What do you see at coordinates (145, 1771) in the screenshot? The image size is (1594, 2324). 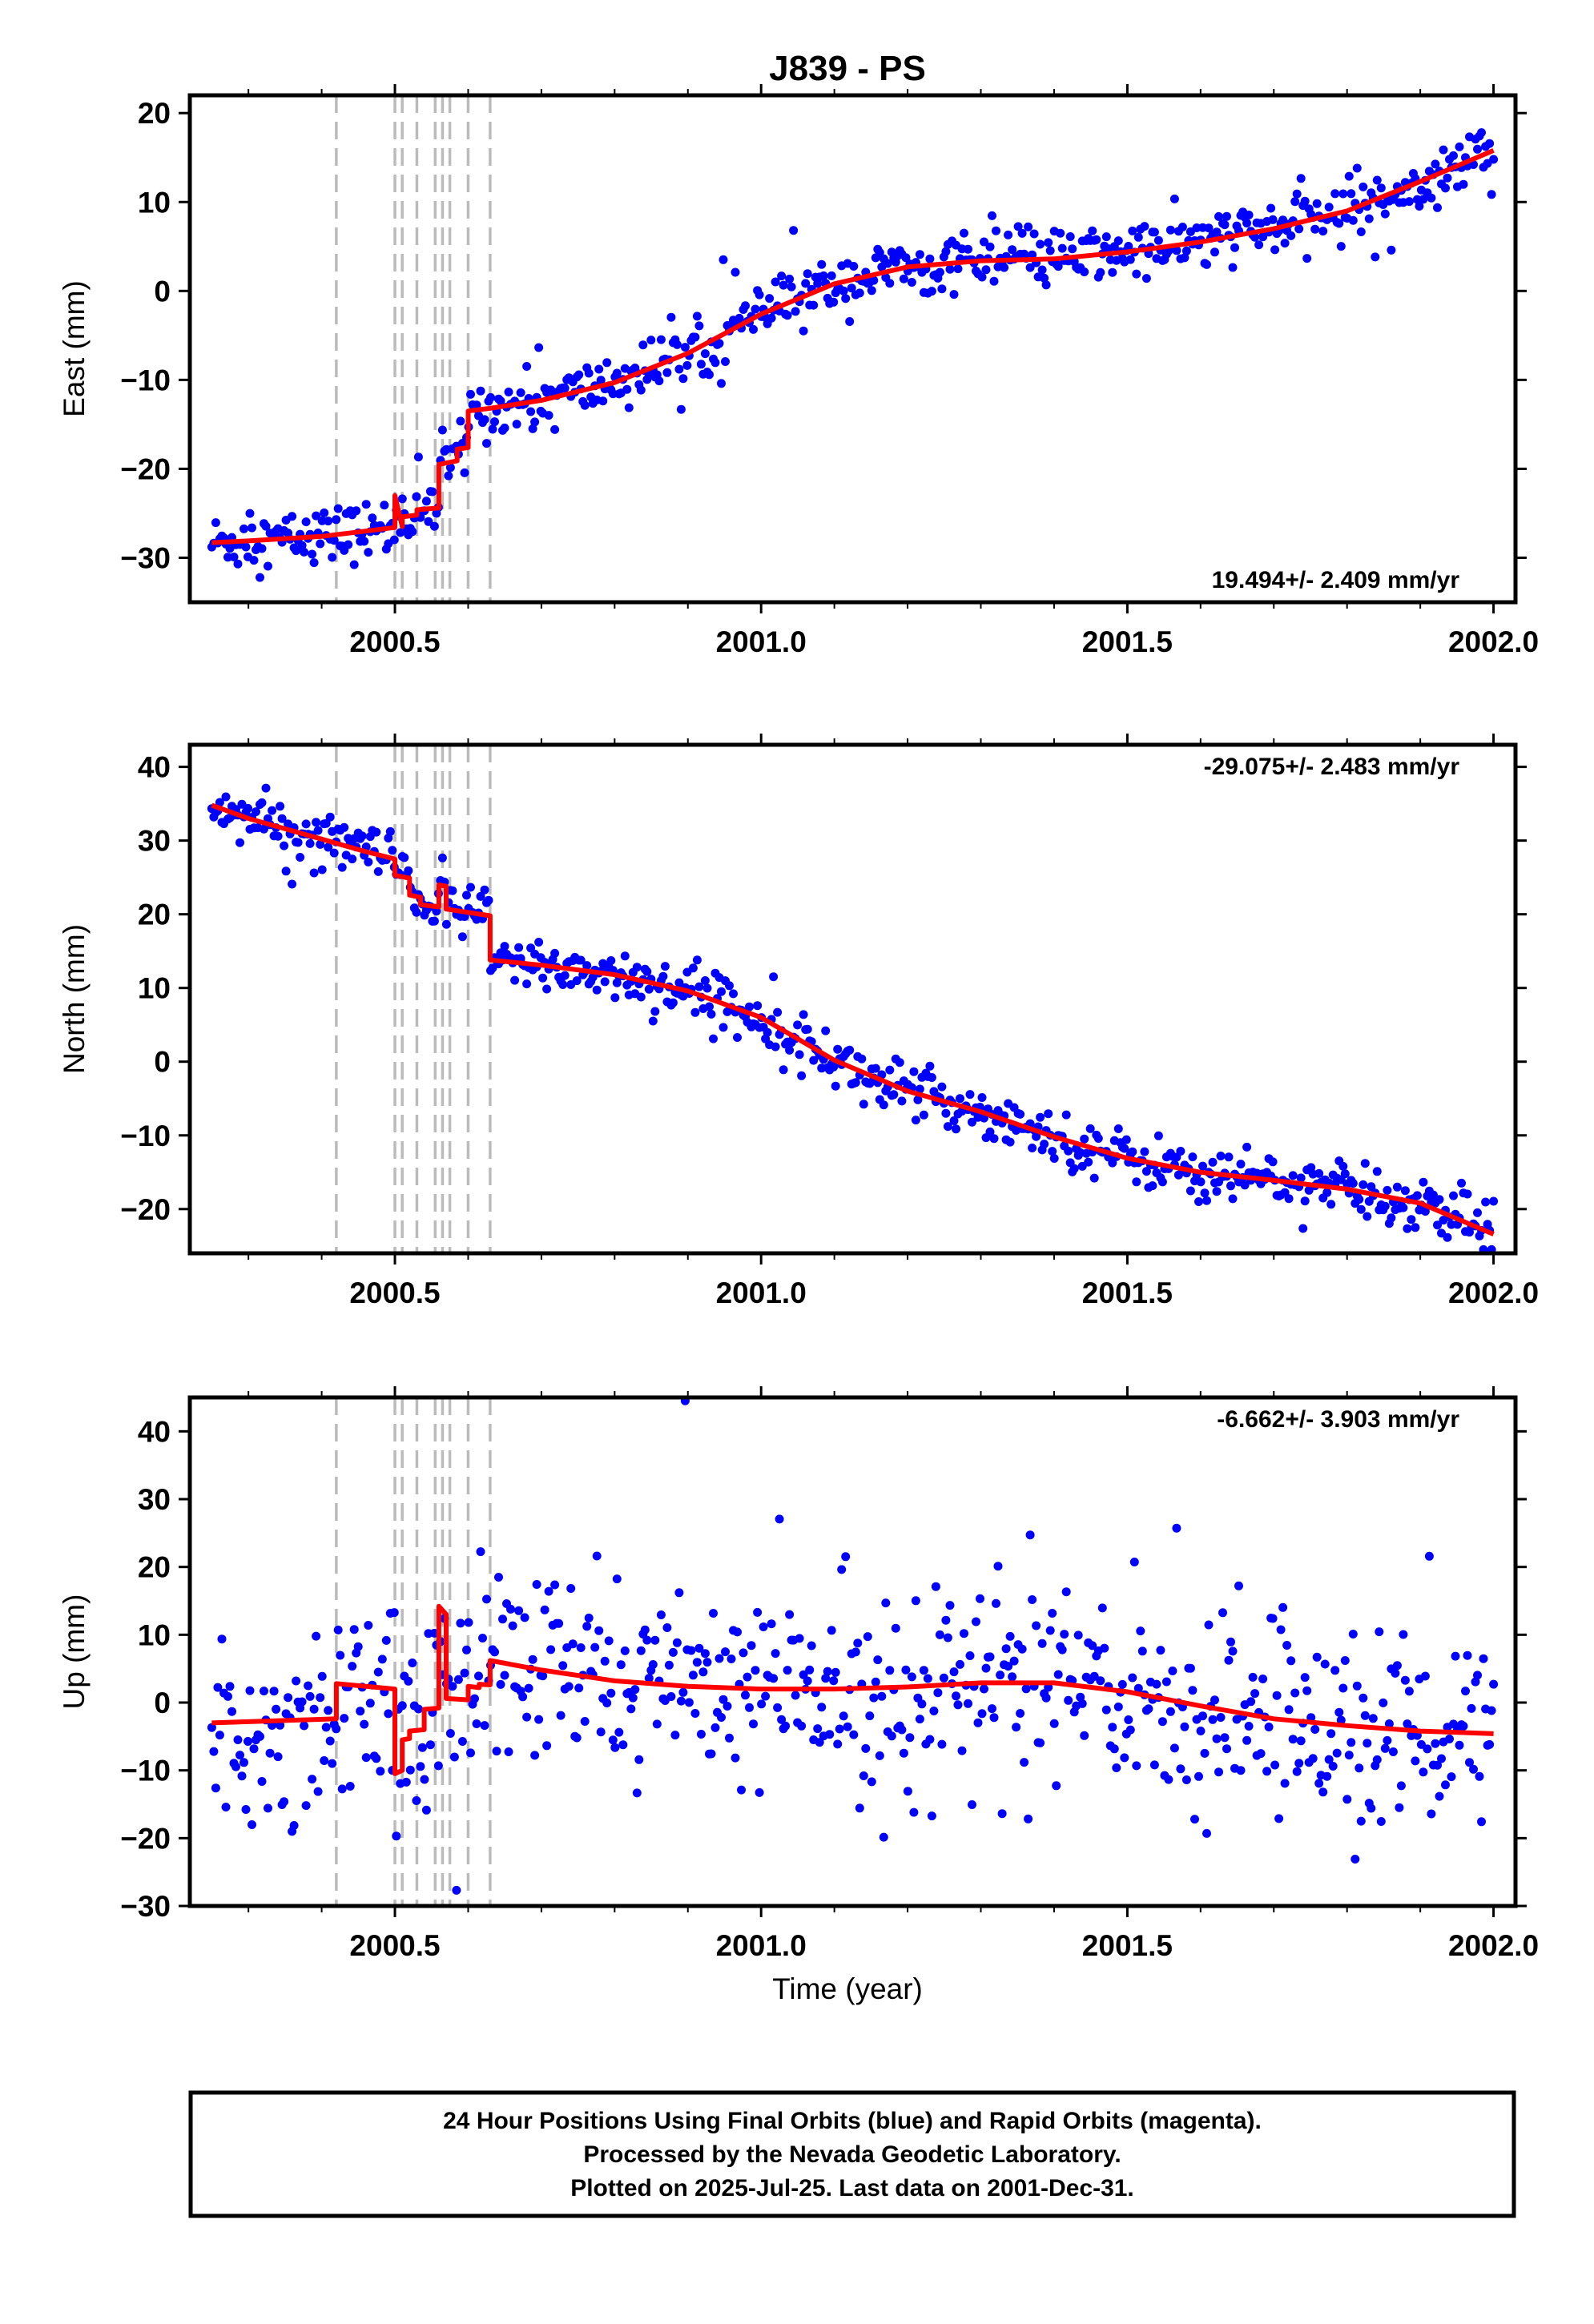 I see `y-tick-label: −10` at bounding box center [145, 1771].